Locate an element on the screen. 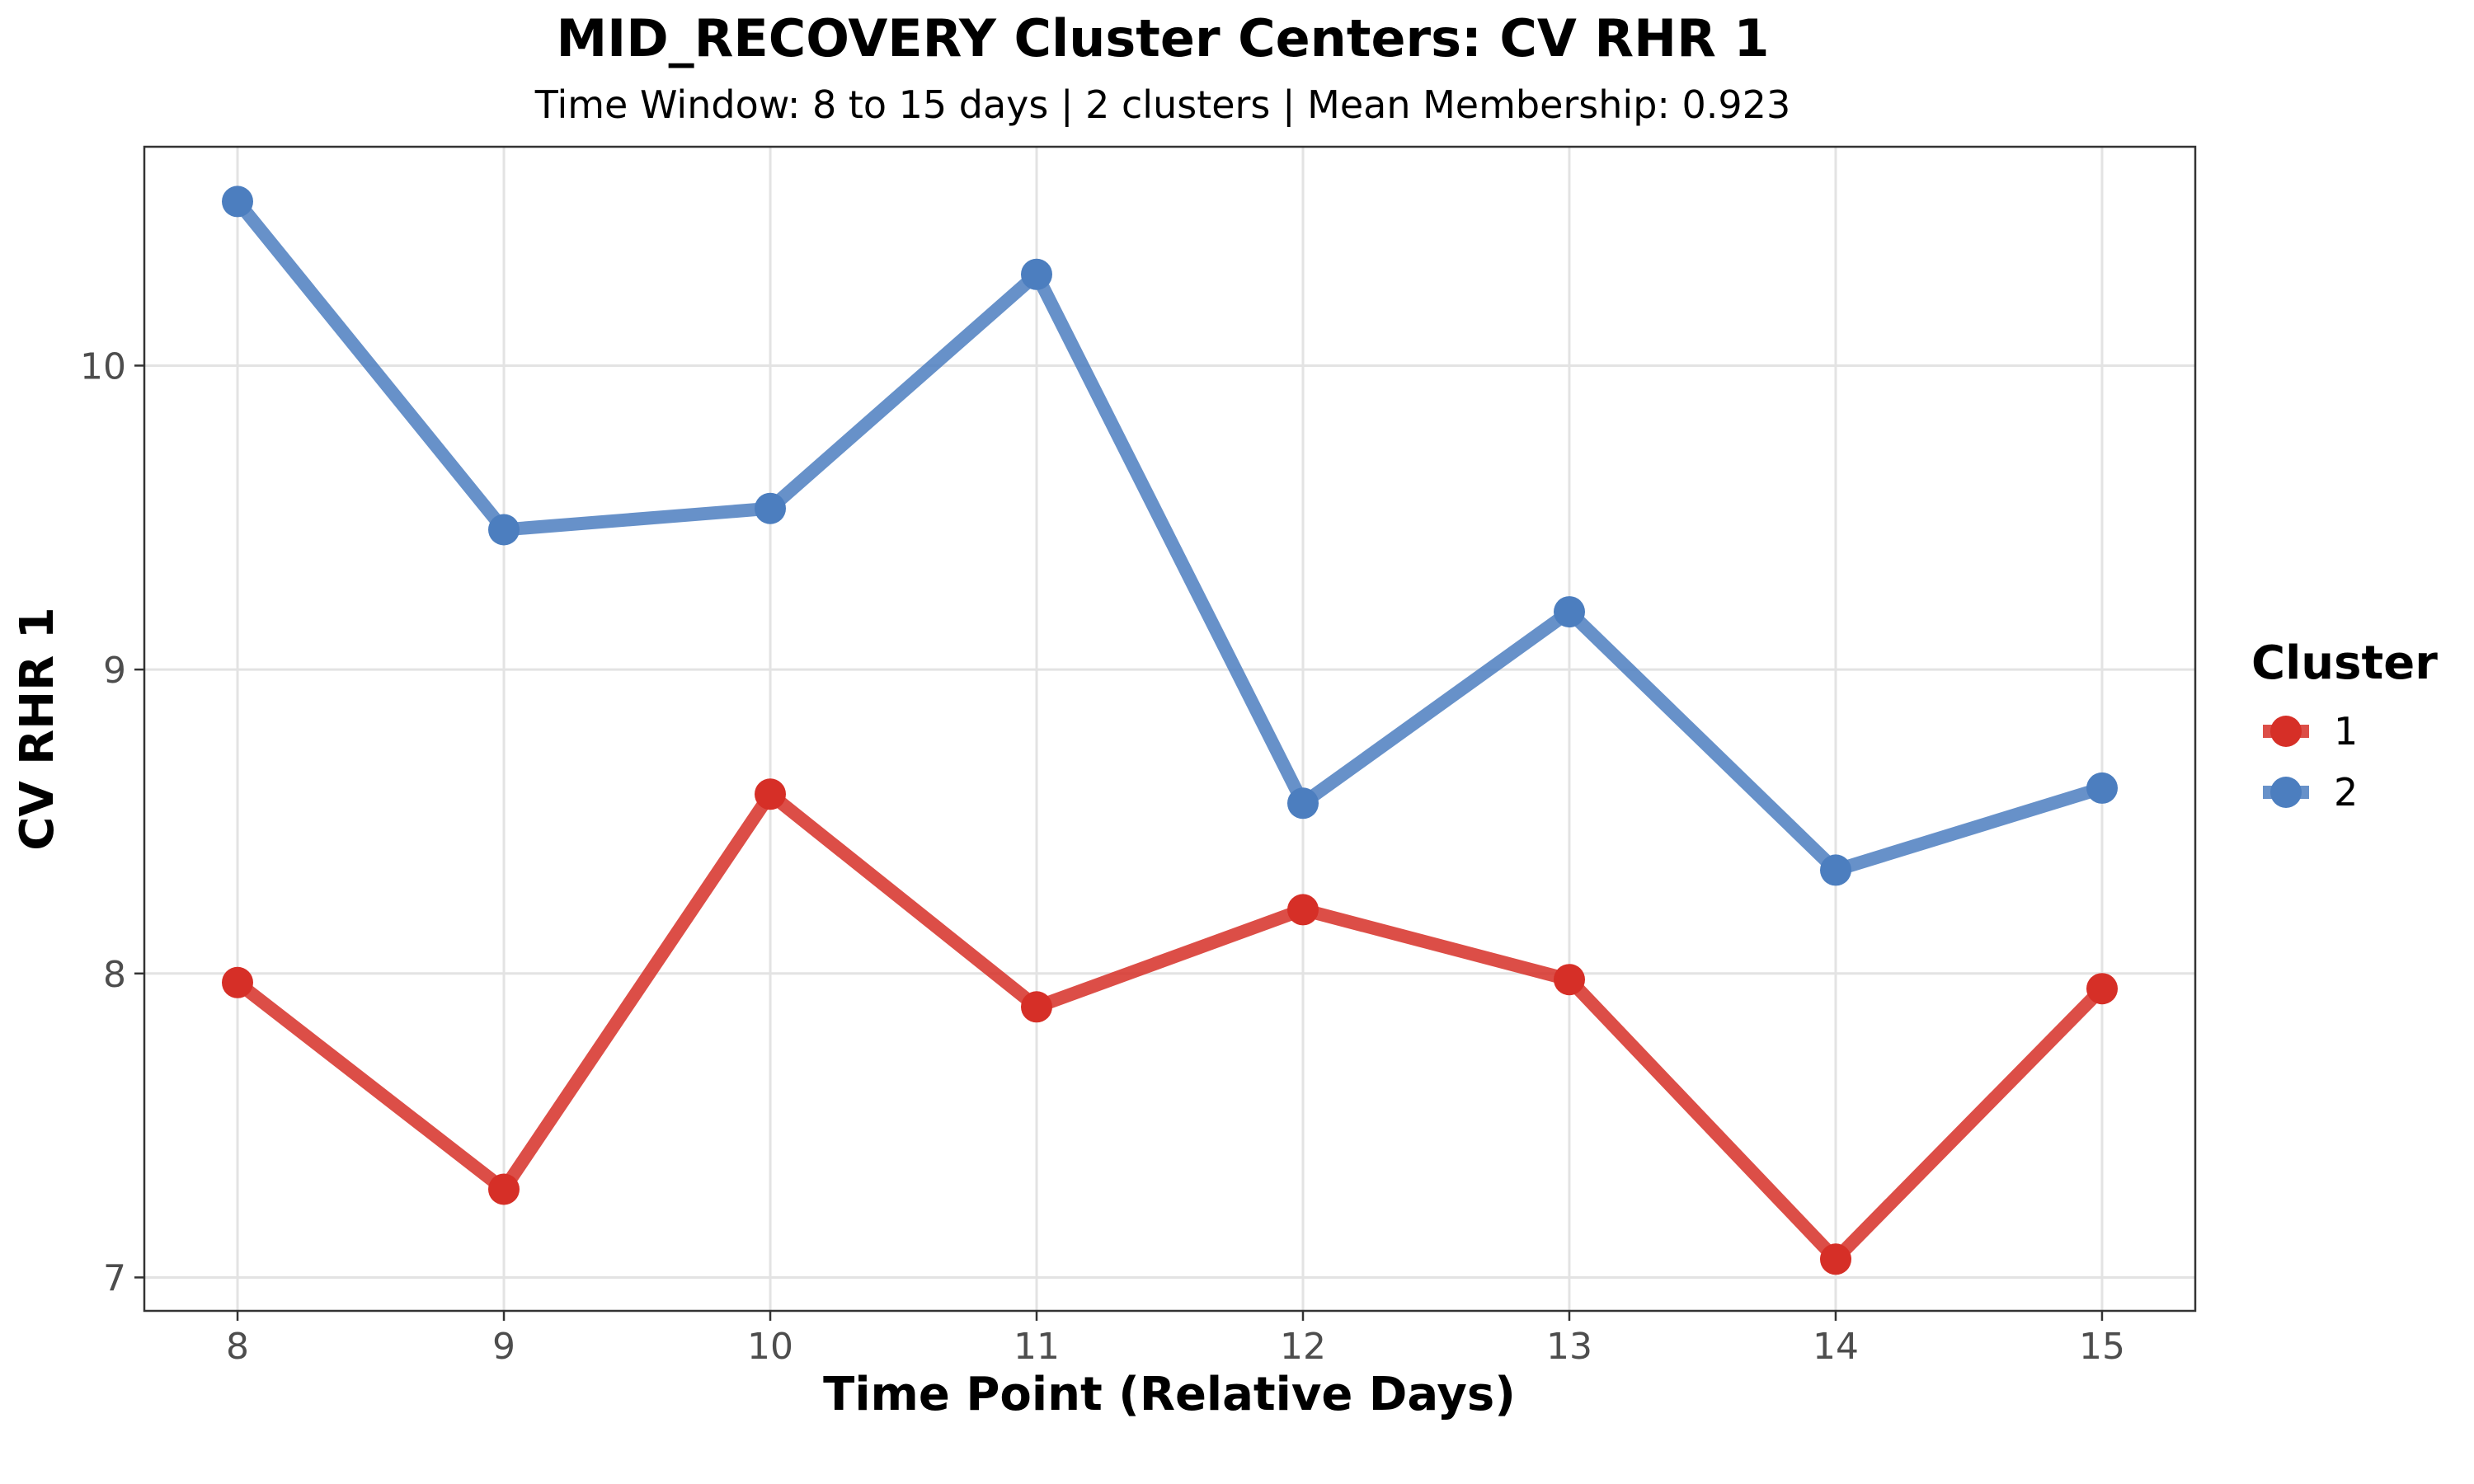  legend-label: 1 is located at coordinates (2346, 731).